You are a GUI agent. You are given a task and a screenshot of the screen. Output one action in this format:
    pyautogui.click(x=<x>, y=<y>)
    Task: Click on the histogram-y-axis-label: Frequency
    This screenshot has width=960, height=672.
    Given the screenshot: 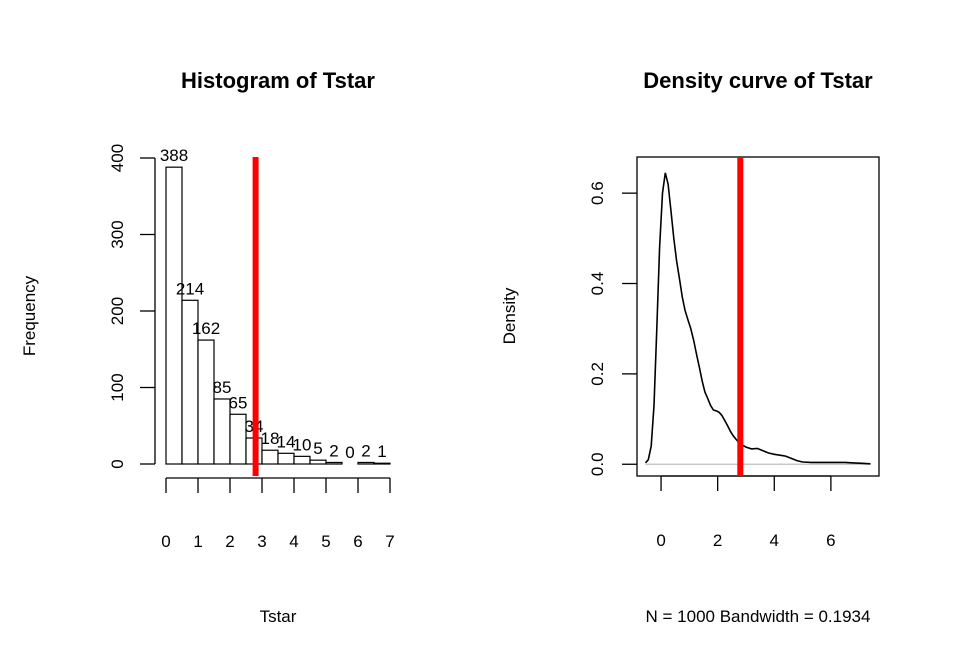 What is the action you would take?
    pyautogui.click(x=29, y=315)
    